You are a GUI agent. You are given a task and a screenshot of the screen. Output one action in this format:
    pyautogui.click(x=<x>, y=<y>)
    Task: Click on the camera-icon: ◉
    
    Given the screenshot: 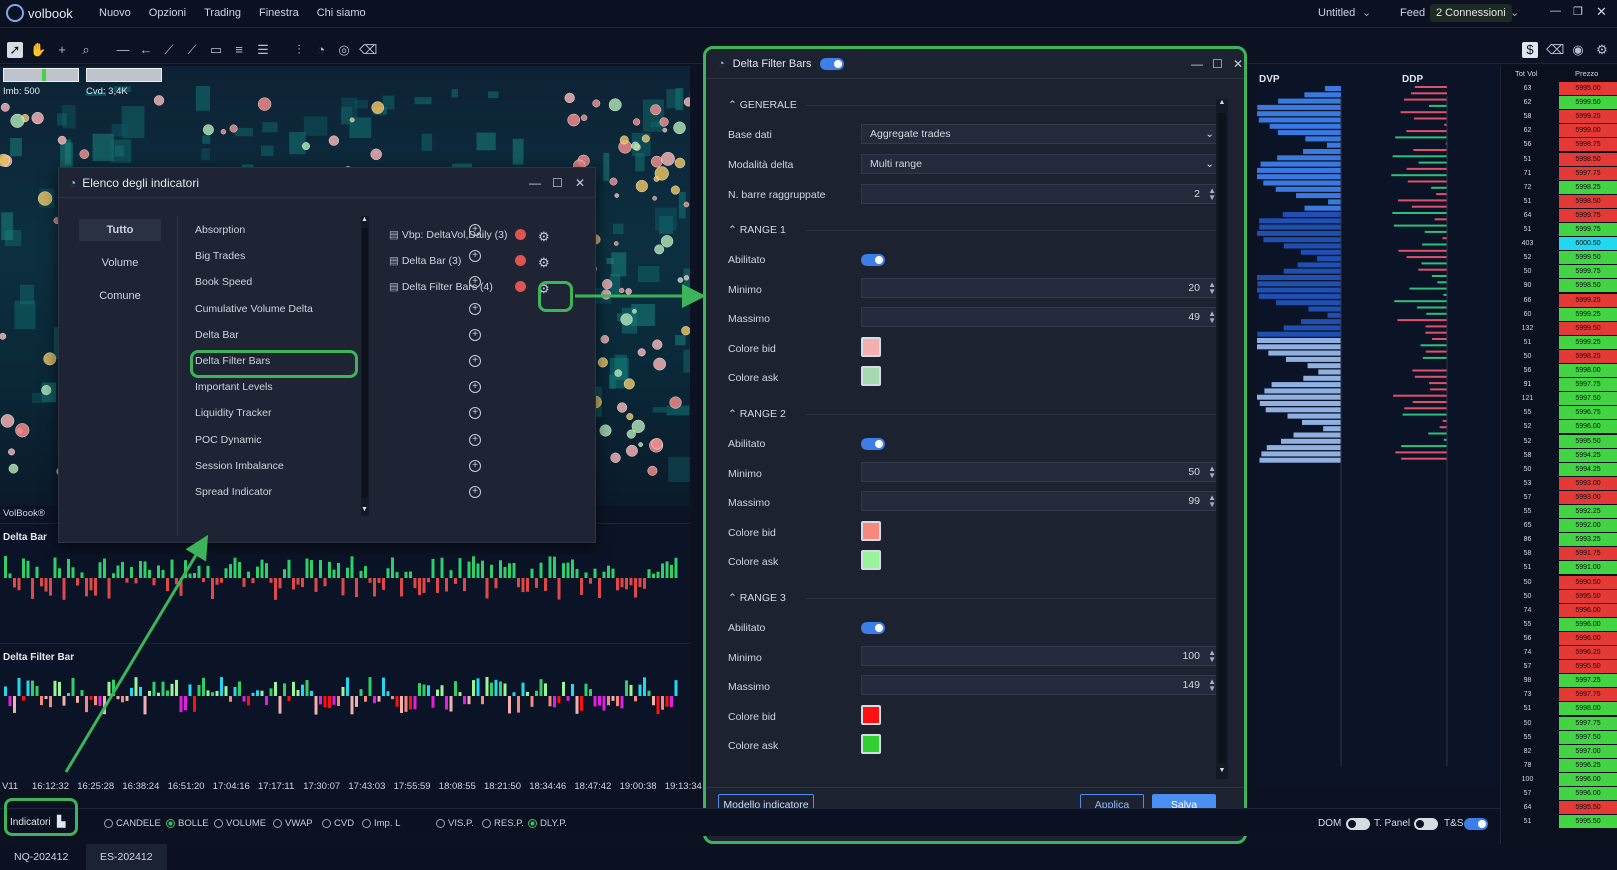 What is the action you would take?
    pyautogui.click(x=1578, y=49)
    